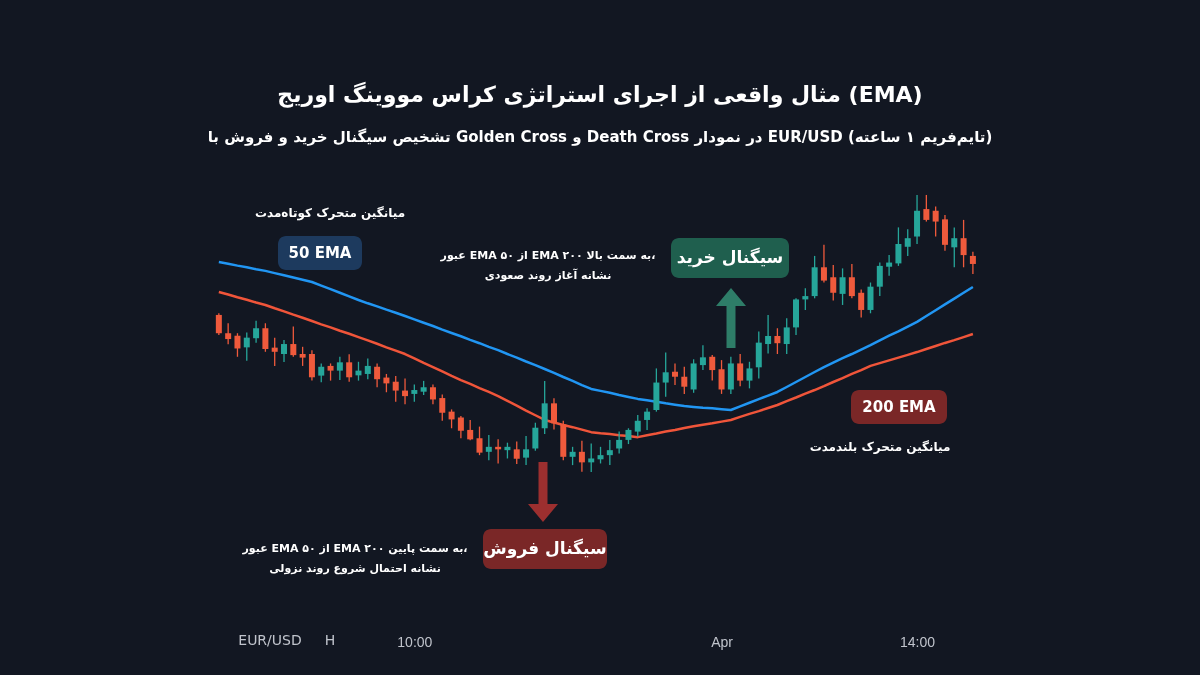 This screenshot has height=675, width=1200. Describe the element at coordinates (270, 640) in the screenshot. I see `text: EUR/USD` at that location.